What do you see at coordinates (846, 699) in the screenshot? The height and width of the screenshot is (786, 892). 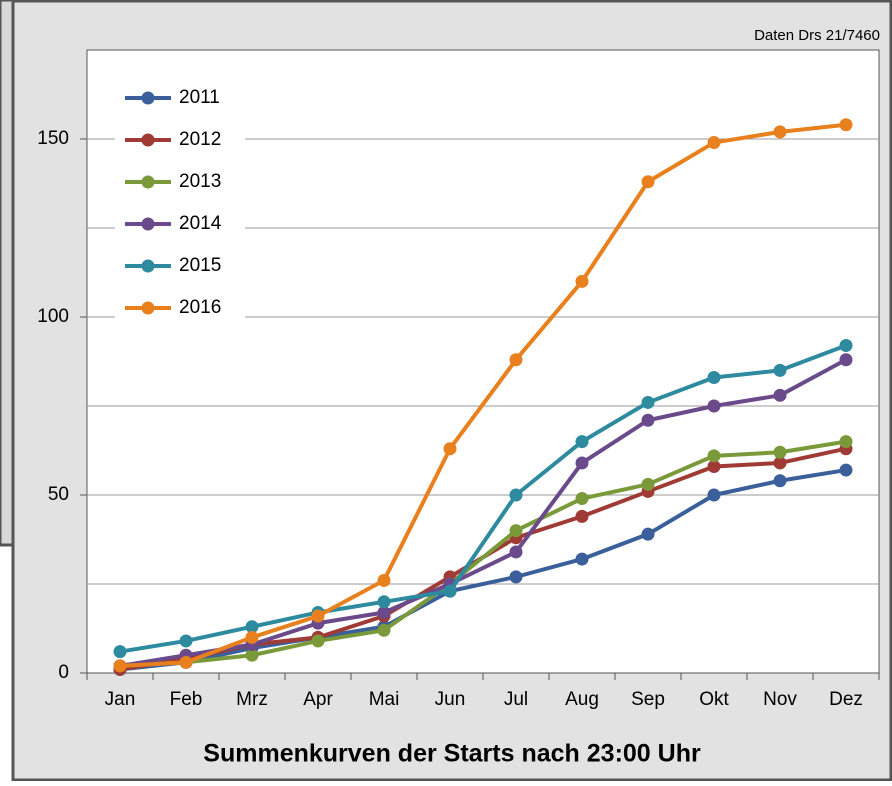 I see `x-tick-label: Dez` at bounding box center [846, 699].